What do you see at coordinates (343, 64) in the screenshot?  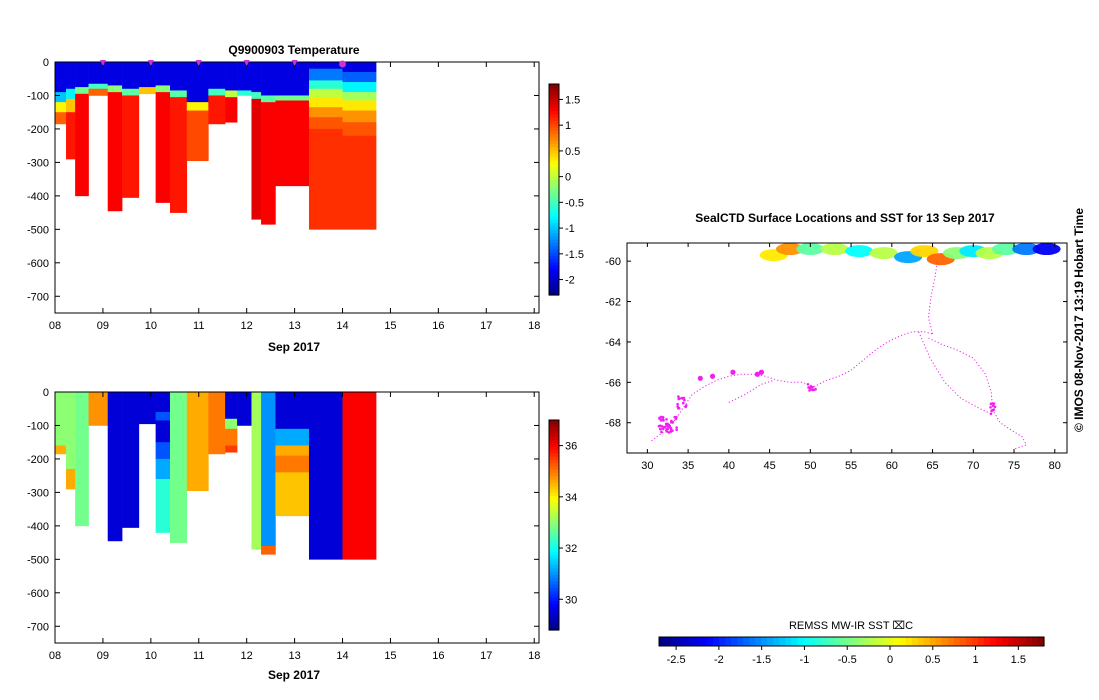 I see `temperature-profile-marker` at bounding box center [343, 64].